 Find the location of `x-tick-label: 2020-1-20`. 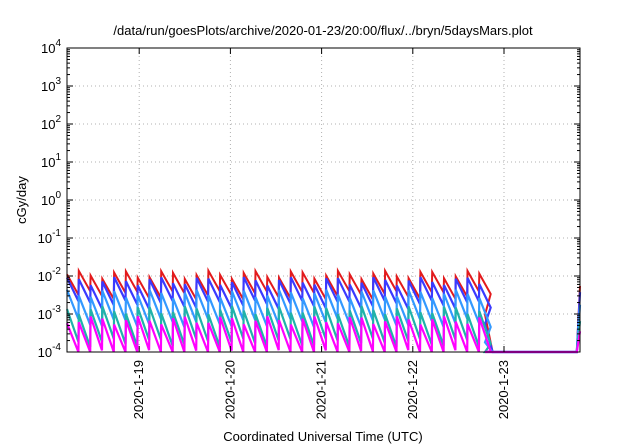

x-tick-label: 2020-1-20 is located at coordinates (229, 389).